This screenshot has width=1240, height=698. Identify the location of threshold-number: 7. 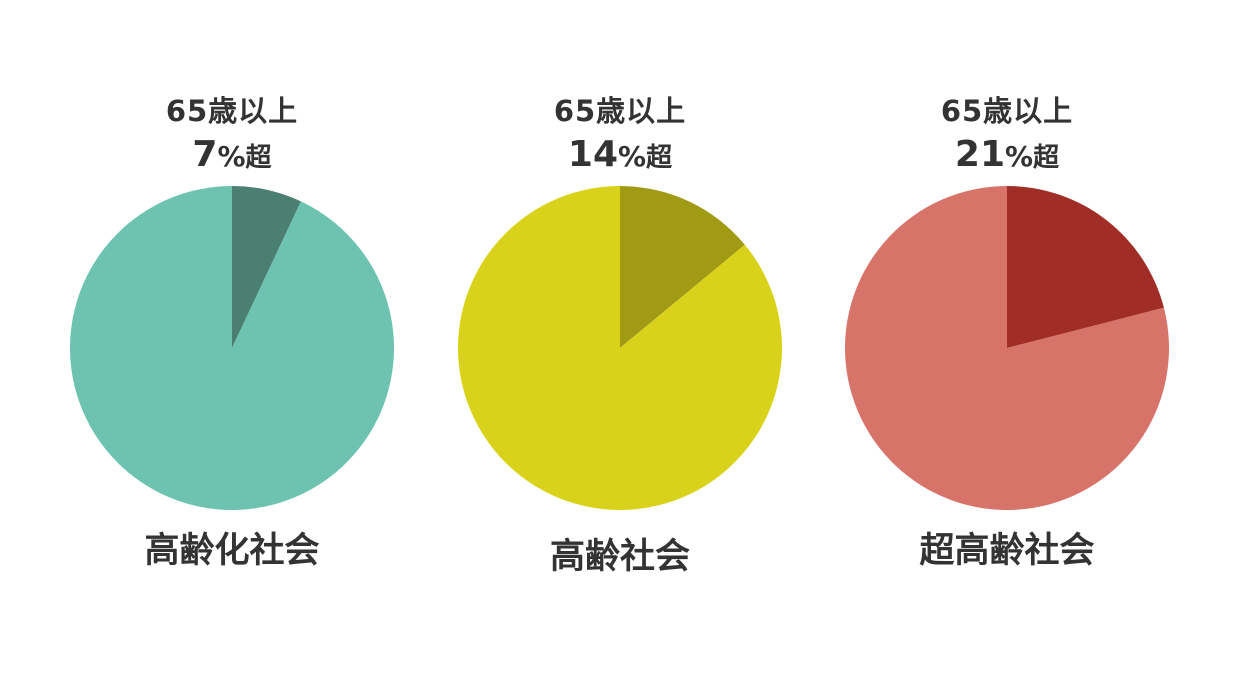
(205, 154).